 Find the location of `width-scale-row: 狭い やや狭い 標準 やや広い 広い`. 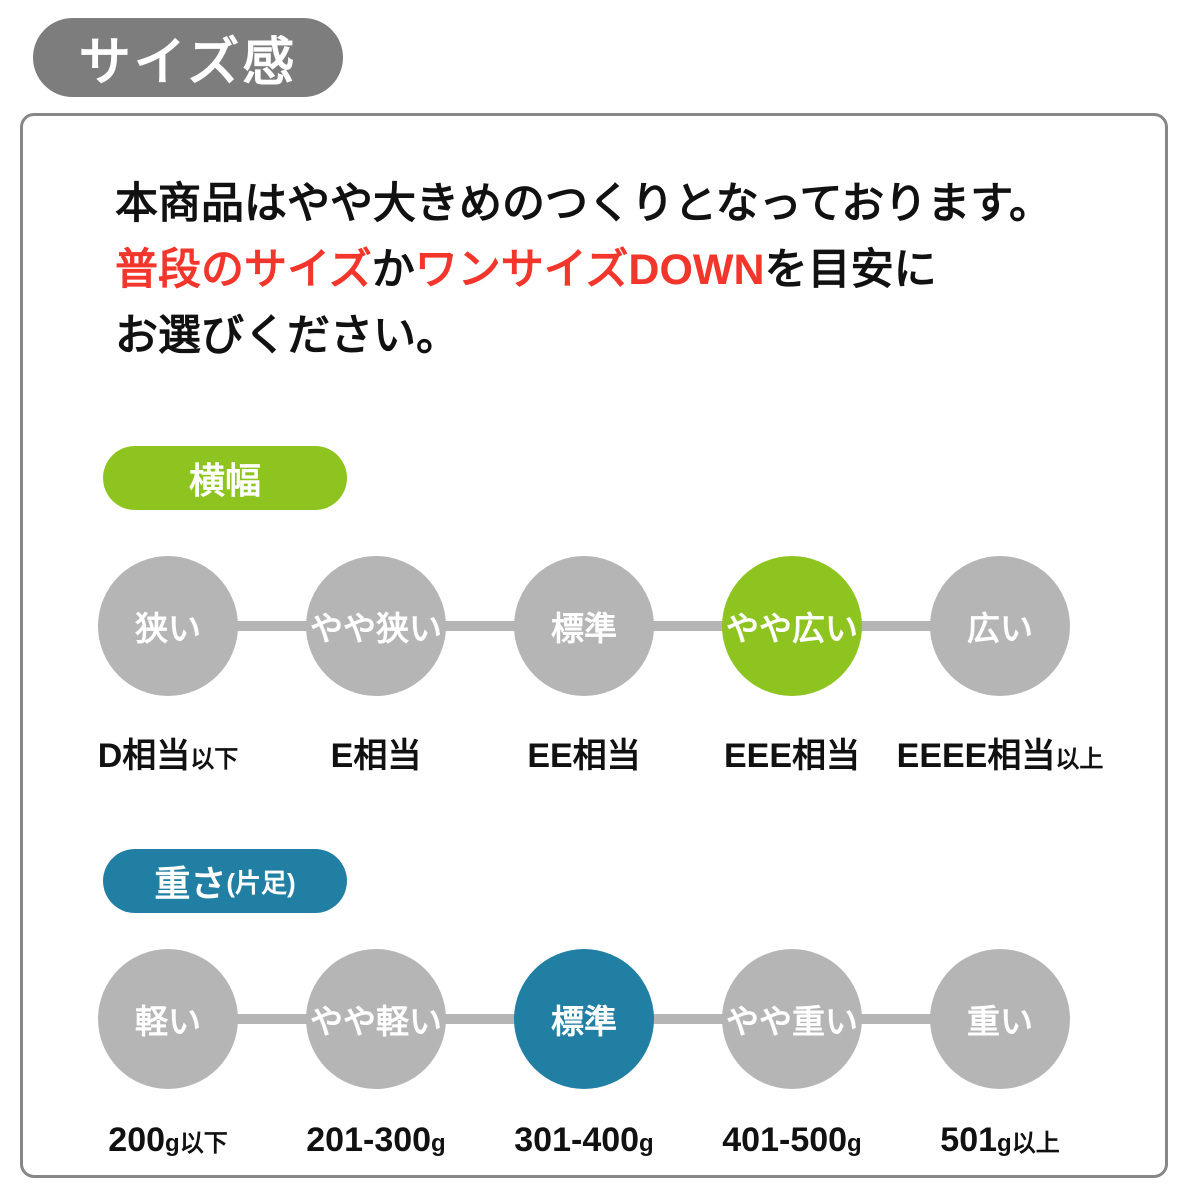

width-scale-row: 狭い やや狭い 標準 やや広い 広い is located at coordinates (584, 626).